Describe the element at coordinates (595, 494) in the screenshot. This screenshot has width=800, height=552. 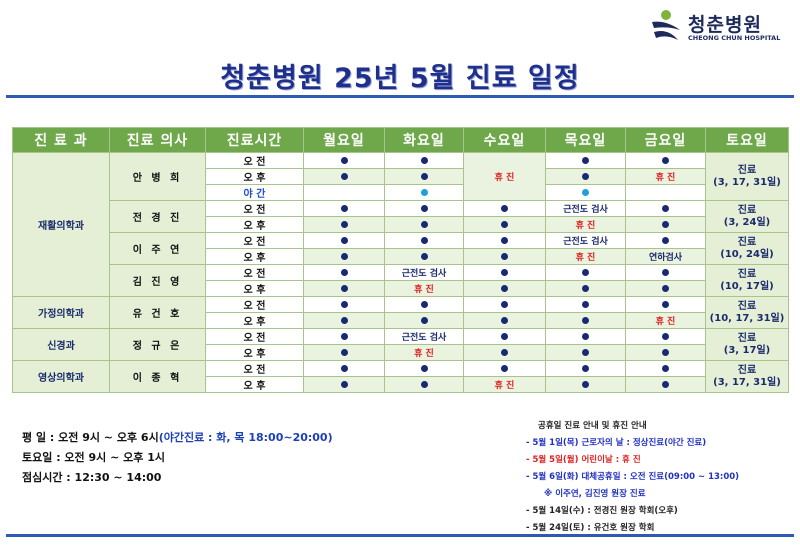
I see `notice-subitem: ※ 이주연, 김진영 원장 진료` at that location.